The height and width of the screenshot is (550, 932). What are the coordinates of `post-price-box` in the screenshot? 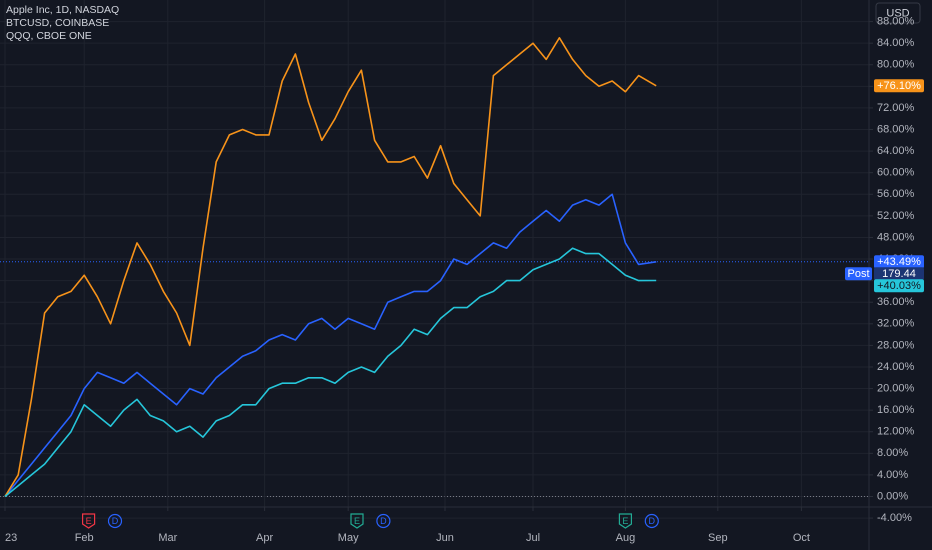 It's located at (899, 274).